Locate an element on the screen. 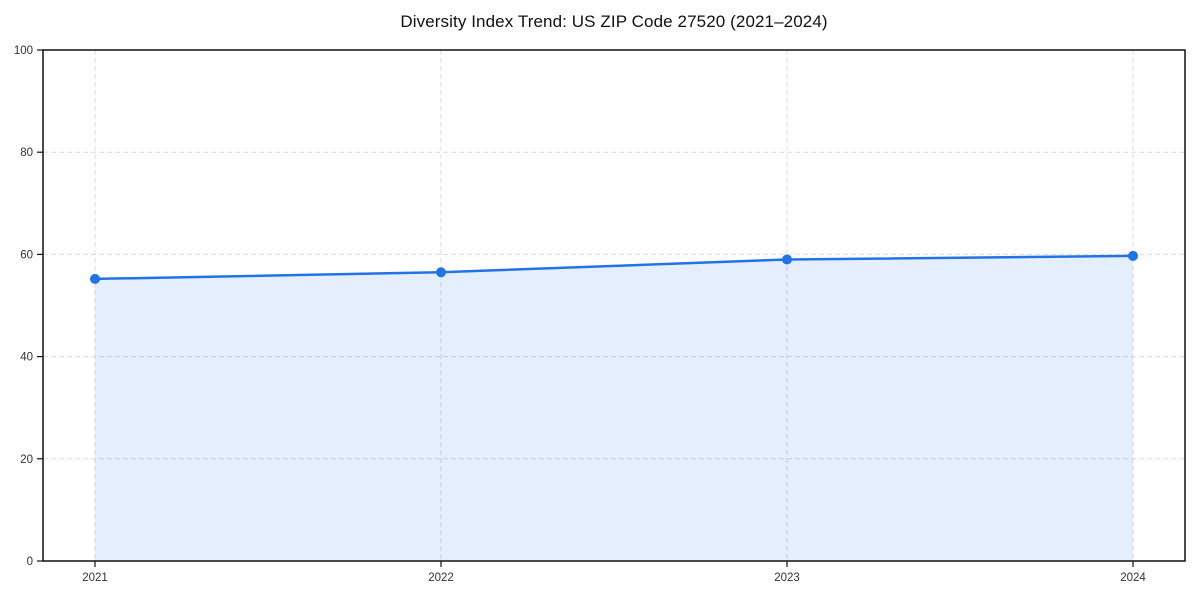 Image resolution: width=1200 pixels, height=600 pixels. x-axis-tick-label: 2024 is located at coordinates (1133, 578).